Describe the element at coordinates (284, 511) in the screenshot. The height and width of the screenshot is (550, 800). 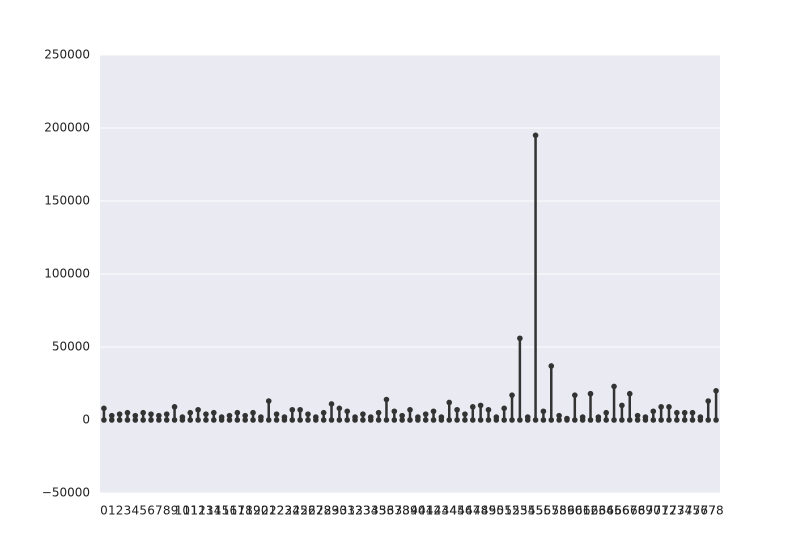
I see `x-tick-label: 23` at that location.